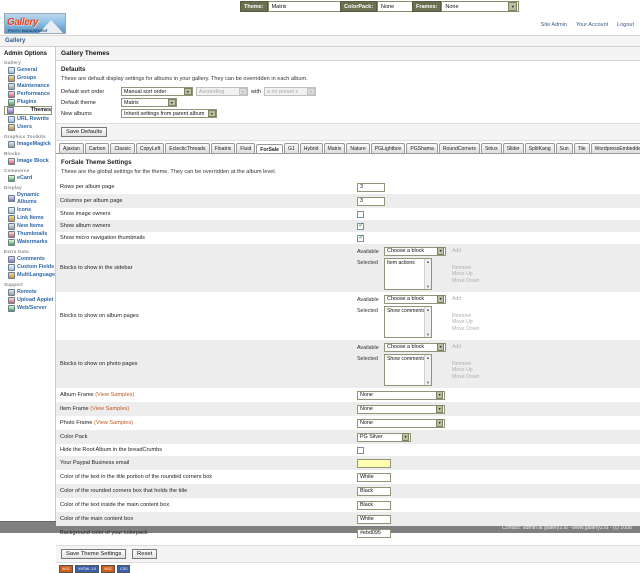 This screenshot has width=640, height=573. I want to click on tab-roundcorners: RoundCorners, so click(459, 148).